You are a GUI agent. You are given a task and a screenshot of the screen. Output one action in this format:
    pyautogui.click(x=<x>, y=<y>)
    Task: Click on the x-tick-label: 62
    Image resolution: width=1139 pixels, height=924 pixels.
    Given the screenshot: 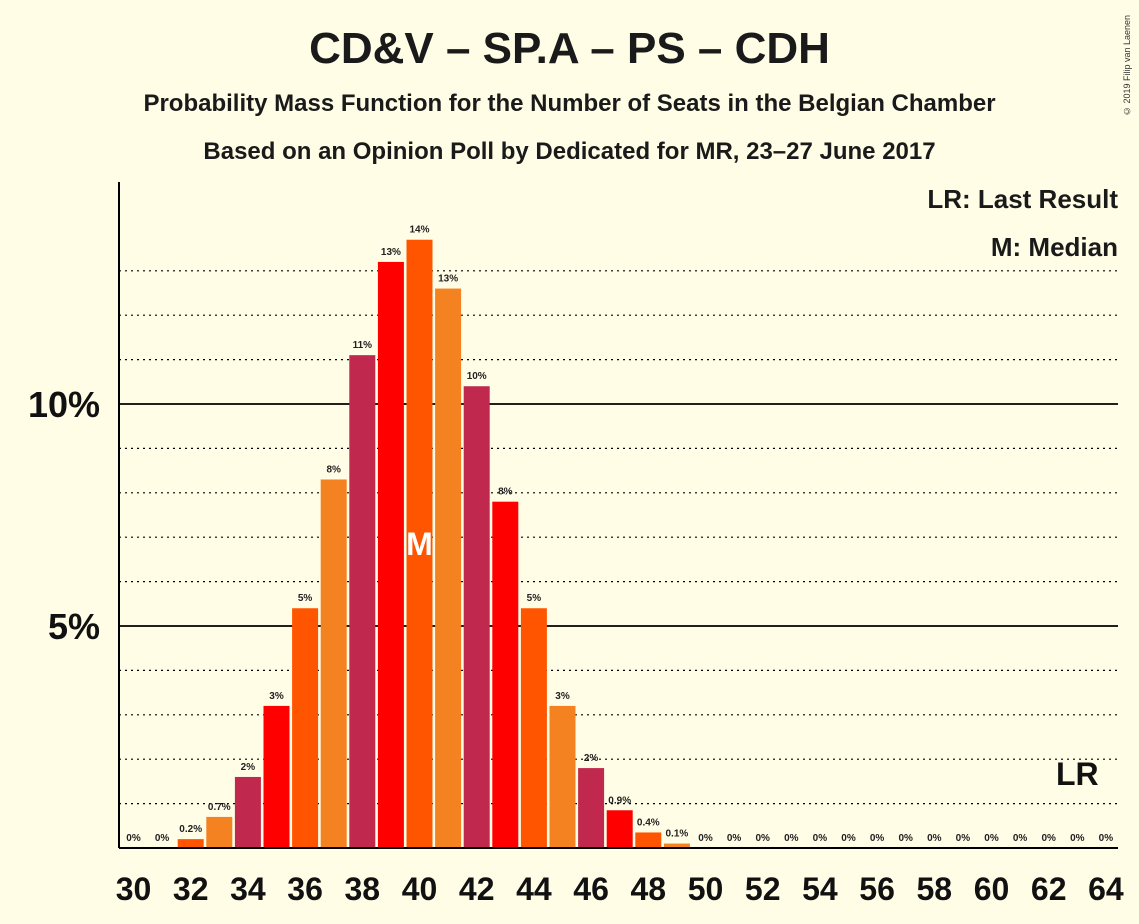 What is the action you would take?
    pyautogui.click(x=1049, y=889)
    